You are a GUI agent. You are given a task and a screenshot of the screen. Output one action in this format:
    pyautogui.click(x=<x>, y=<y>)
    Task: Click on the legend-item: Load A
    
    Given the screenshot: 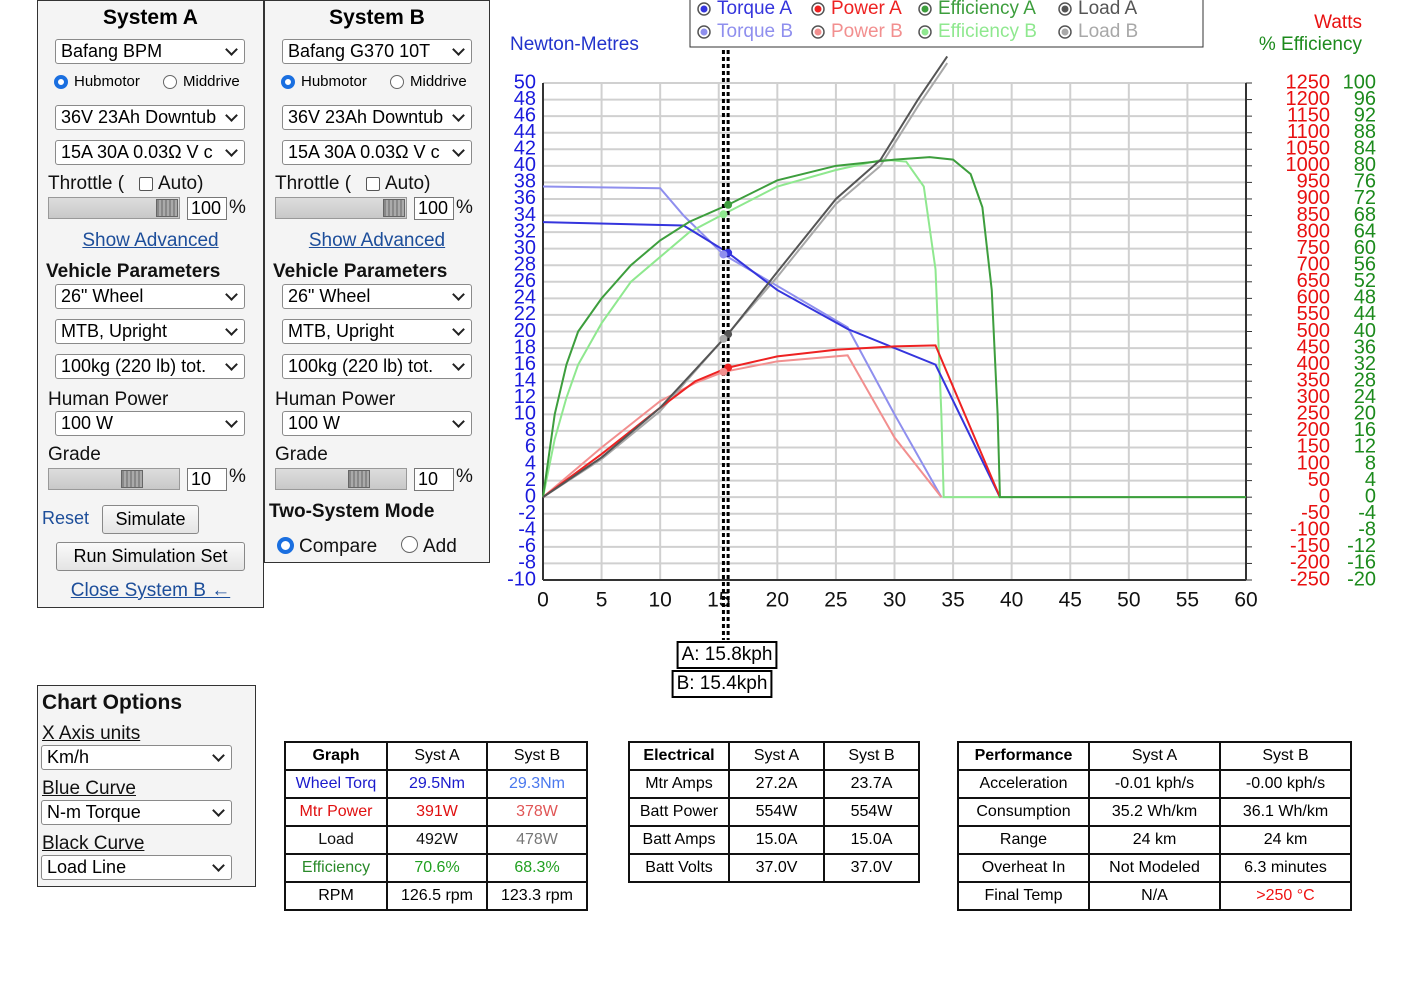 What is the action you would take?
    pyautogui.click(x=1097, y=9)
    